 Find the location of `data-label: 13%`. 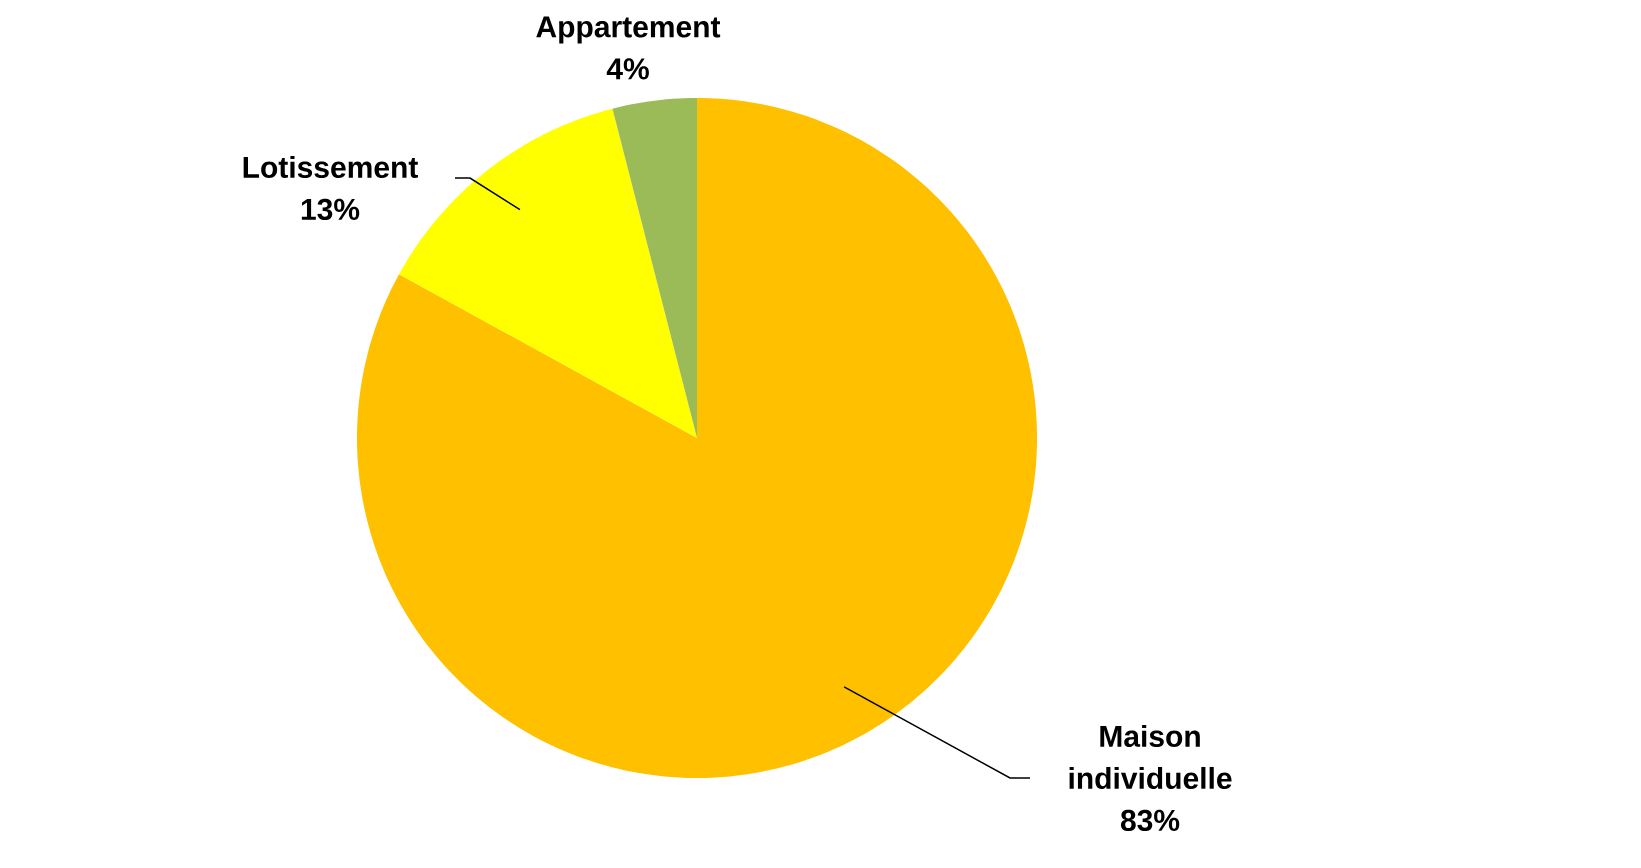

data-label: 13% is located at coordinates (330, 209).